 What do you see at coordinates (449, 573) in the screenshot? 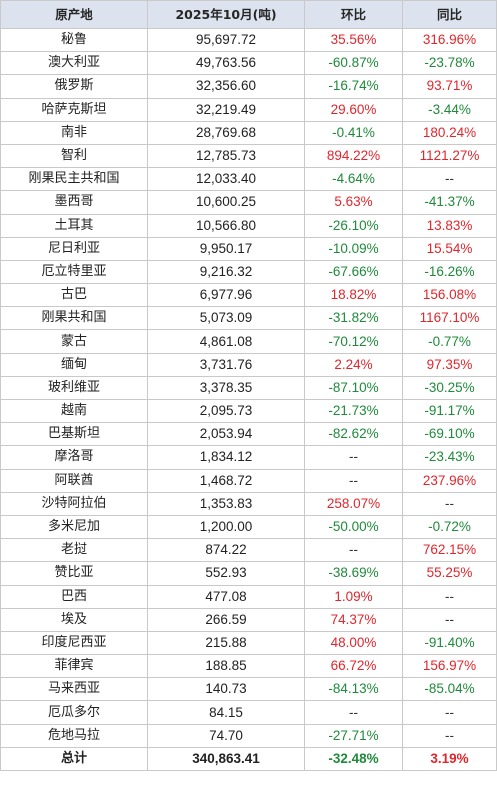
I see `yoy-change-cell: 55.25%` at bounding box center [449, 573].